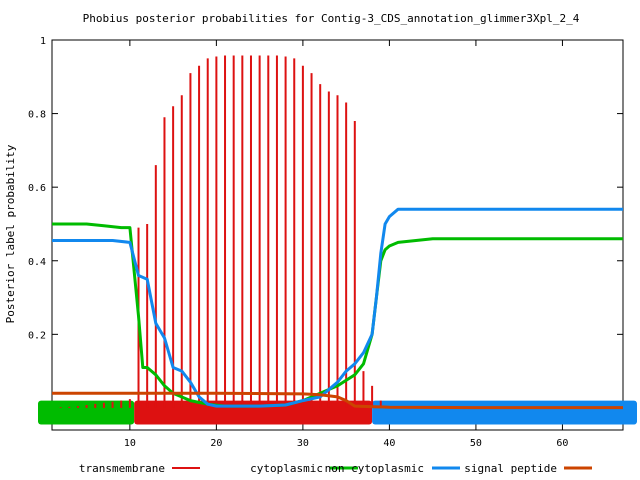  I want to click on y-tick-label: 0.6, so click(37, 188).